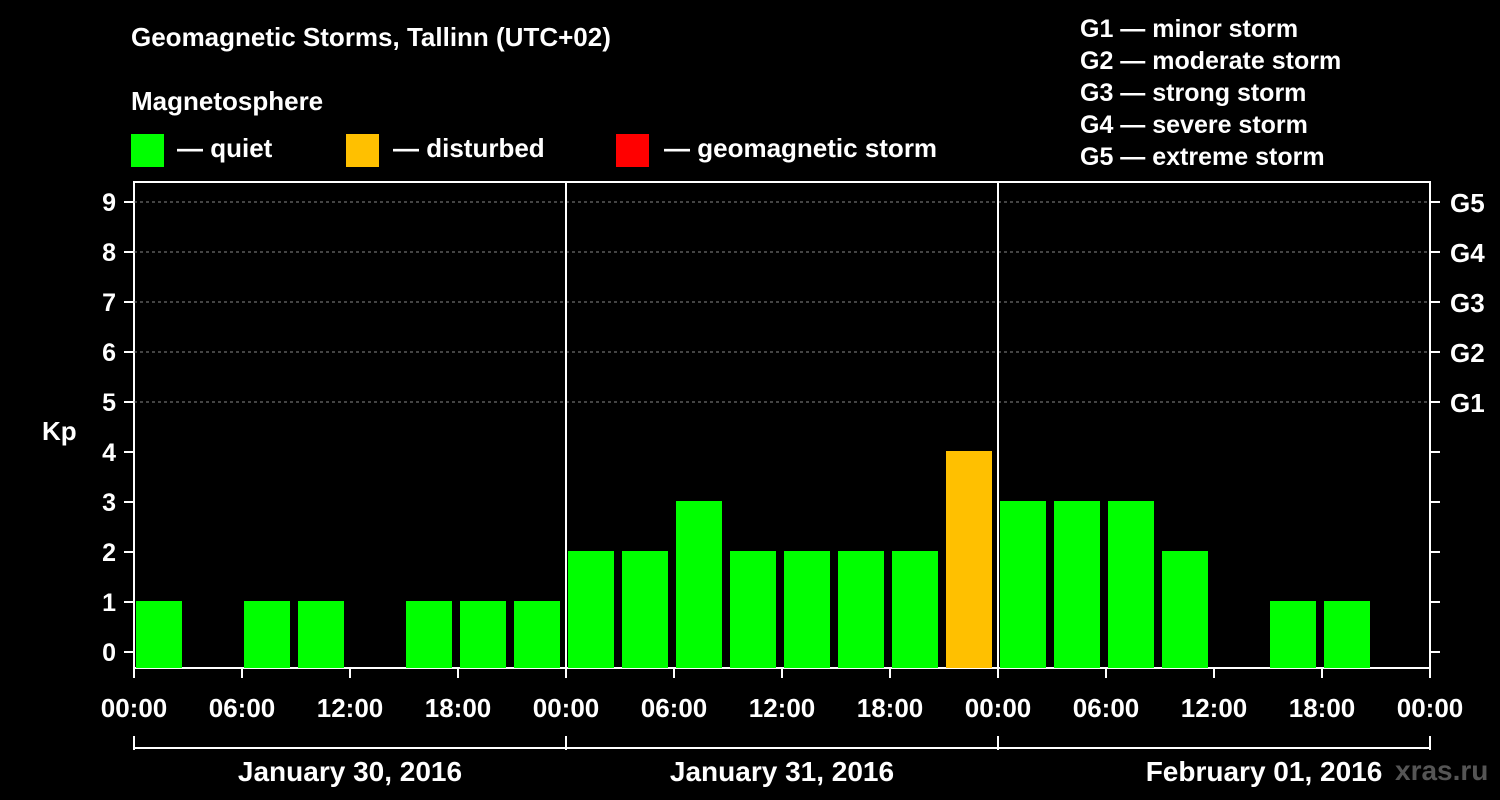 The image size is (1500, 800). What do you see at coordinates (458, 708) in the screenshot?
I see `x-tick-label-3: 18:00` at bounding box center [458, 708].